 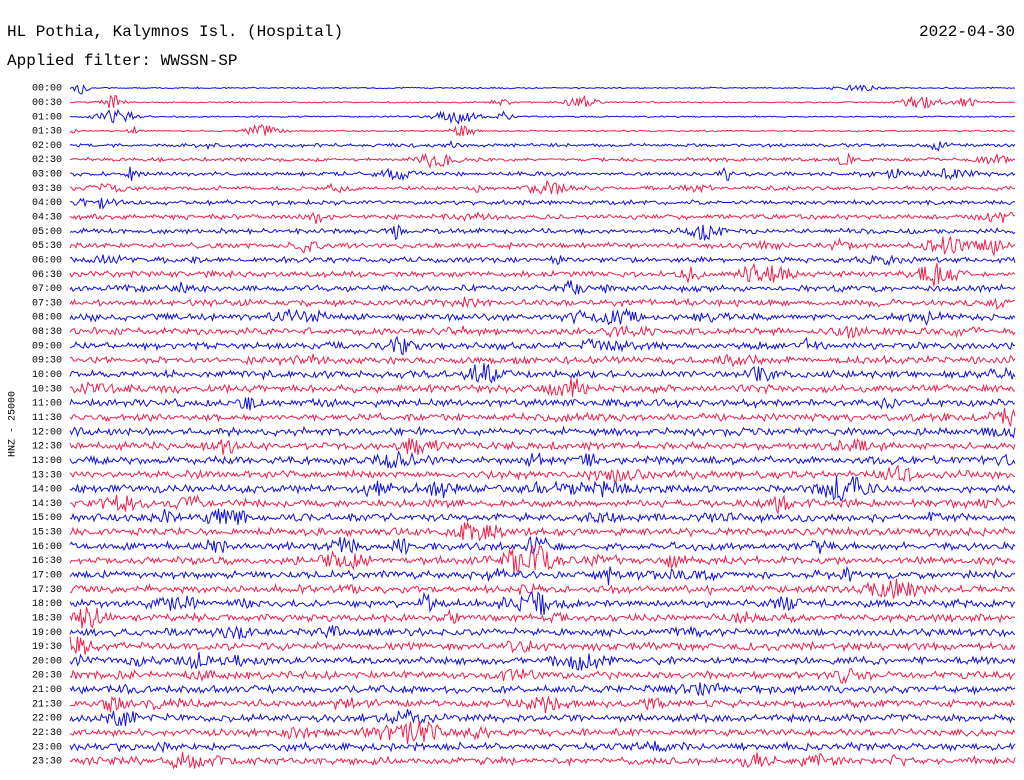 I want to click on row-label: 12:00, so click(x=47, y=432).